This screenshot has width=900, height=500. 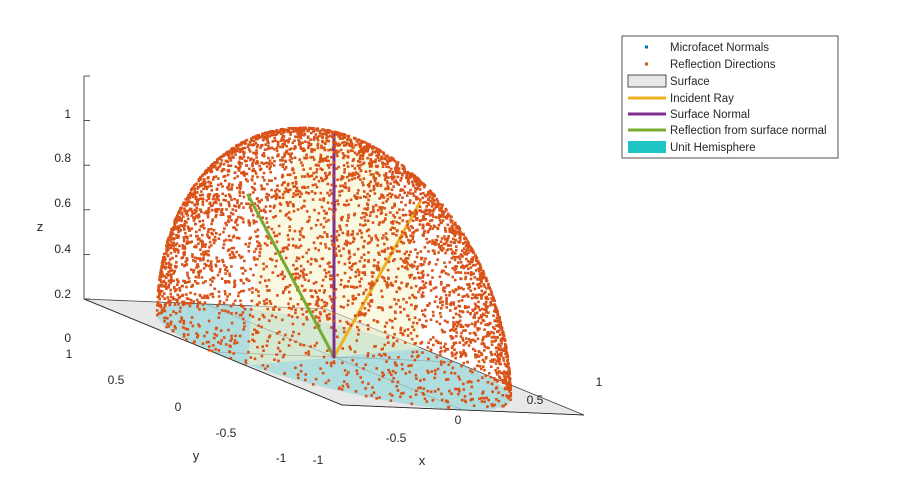 I want to click on z-tick-labels: 0 0.2 0.4 0.6 0.8 1, so click(x=62, y=226).